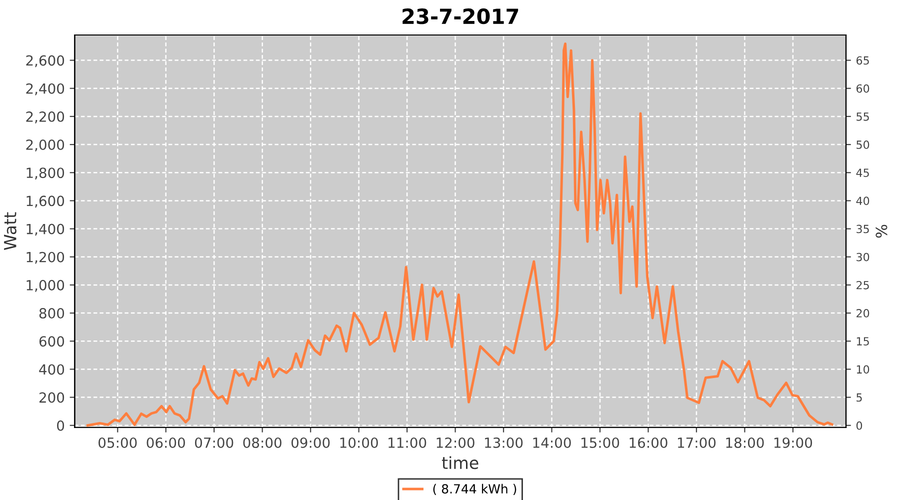 Image resolution: width=900 pixels, height=500 pixels. I want to click on y-tick-label: 1,600, so click(45, 202).